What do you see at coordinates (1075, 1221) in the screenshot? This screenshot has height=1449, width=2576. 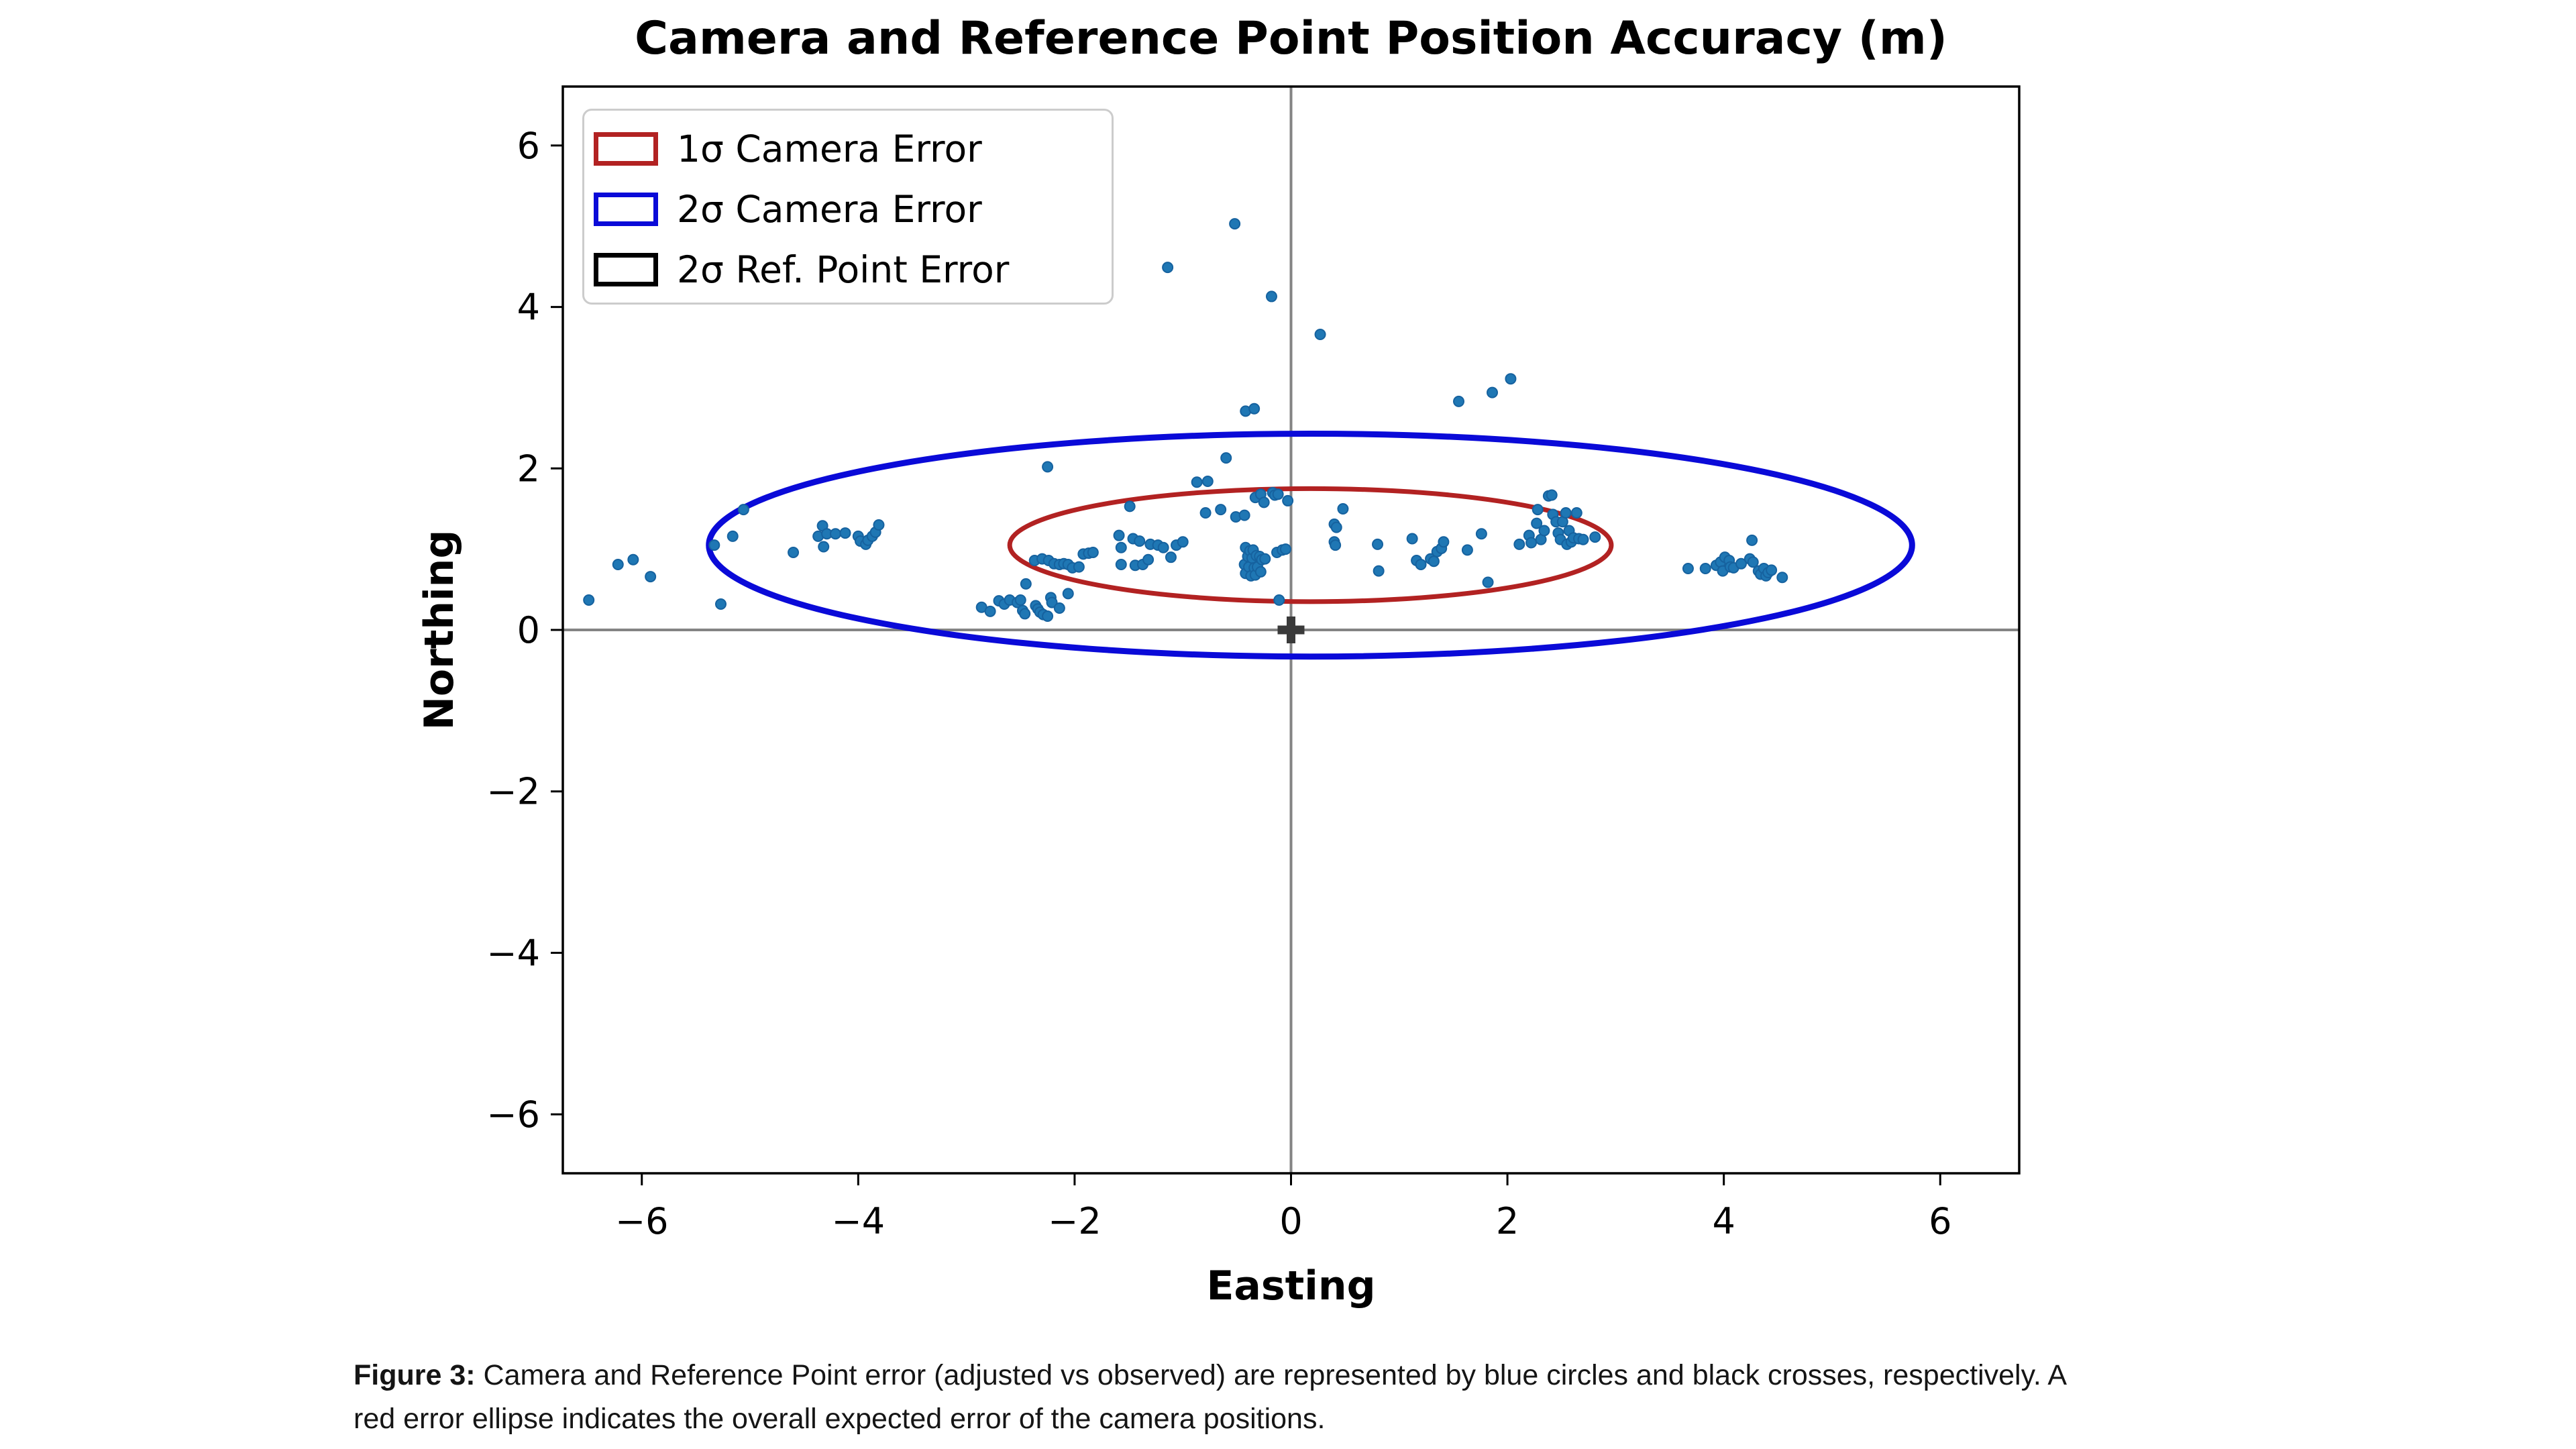 I see `x-tick-label: −2` at bounding box center [1075, 1221].